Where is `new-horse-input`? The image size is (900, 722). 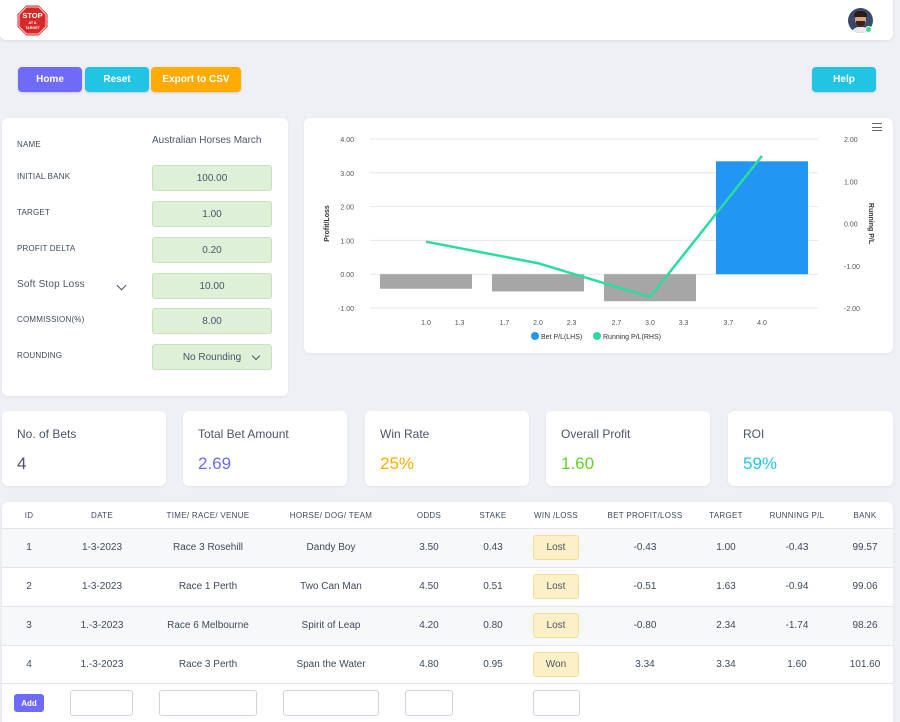 new-horse-input is located at coordinates (331, 703).